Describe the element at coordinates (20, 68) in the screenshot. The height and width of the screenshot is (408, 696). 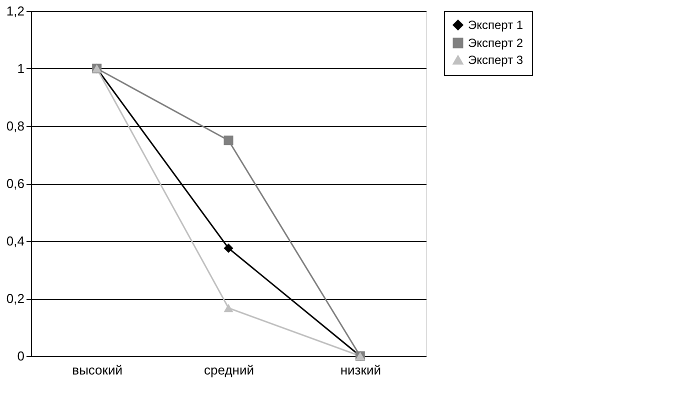
I see `y-tick-label: 1` at that location.